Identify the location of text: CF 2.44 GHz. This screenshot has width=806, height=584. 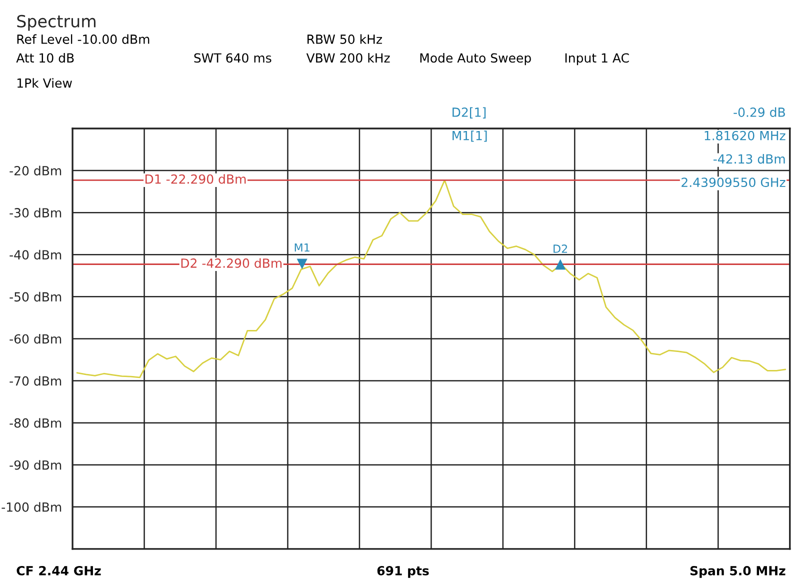
(58, 571).